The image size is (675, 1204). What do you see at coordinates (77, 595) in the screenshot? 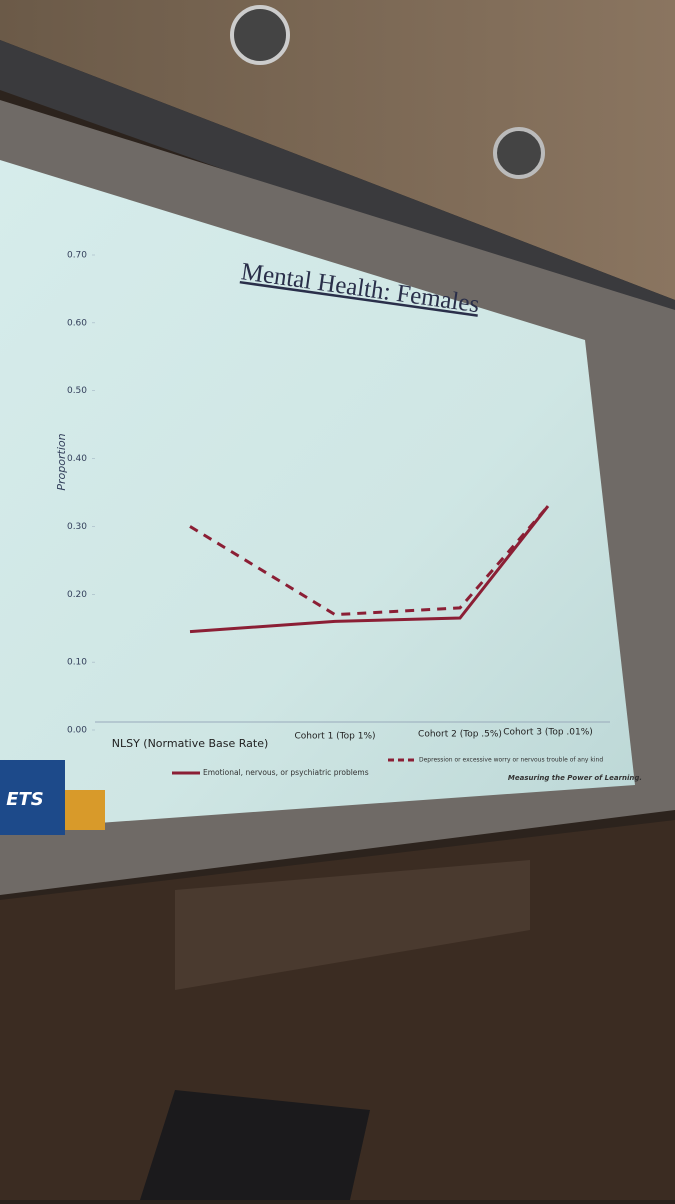
I see `y-tick-label: 0.20` at bounding box center [77, 595].